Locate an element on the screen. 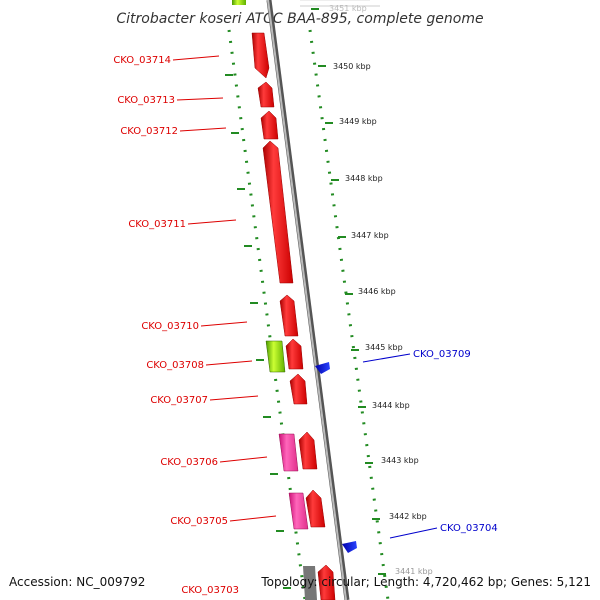 This screenshot has height=600, width=600. tick-label: 3444 kbp is located at coordinates (391, 405).